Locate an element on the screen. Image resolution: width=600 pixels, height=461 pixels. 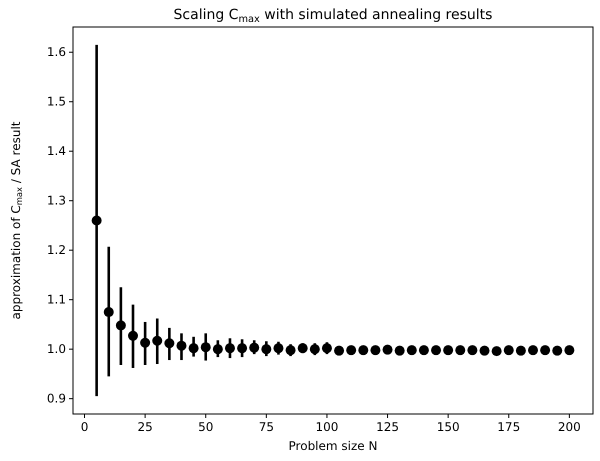
x-tick-label: 75 is located at coordinates (266, 427).